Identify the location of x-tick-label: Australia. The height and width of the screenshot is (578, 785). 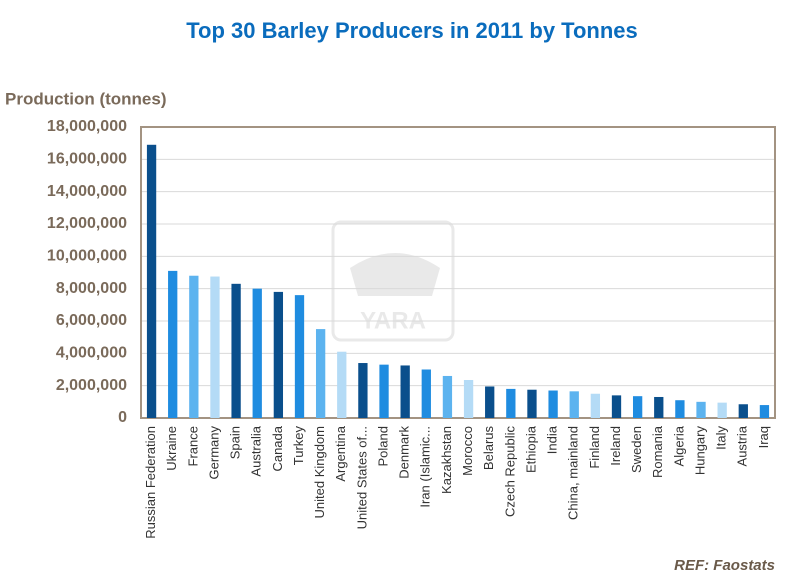
(256, 450).